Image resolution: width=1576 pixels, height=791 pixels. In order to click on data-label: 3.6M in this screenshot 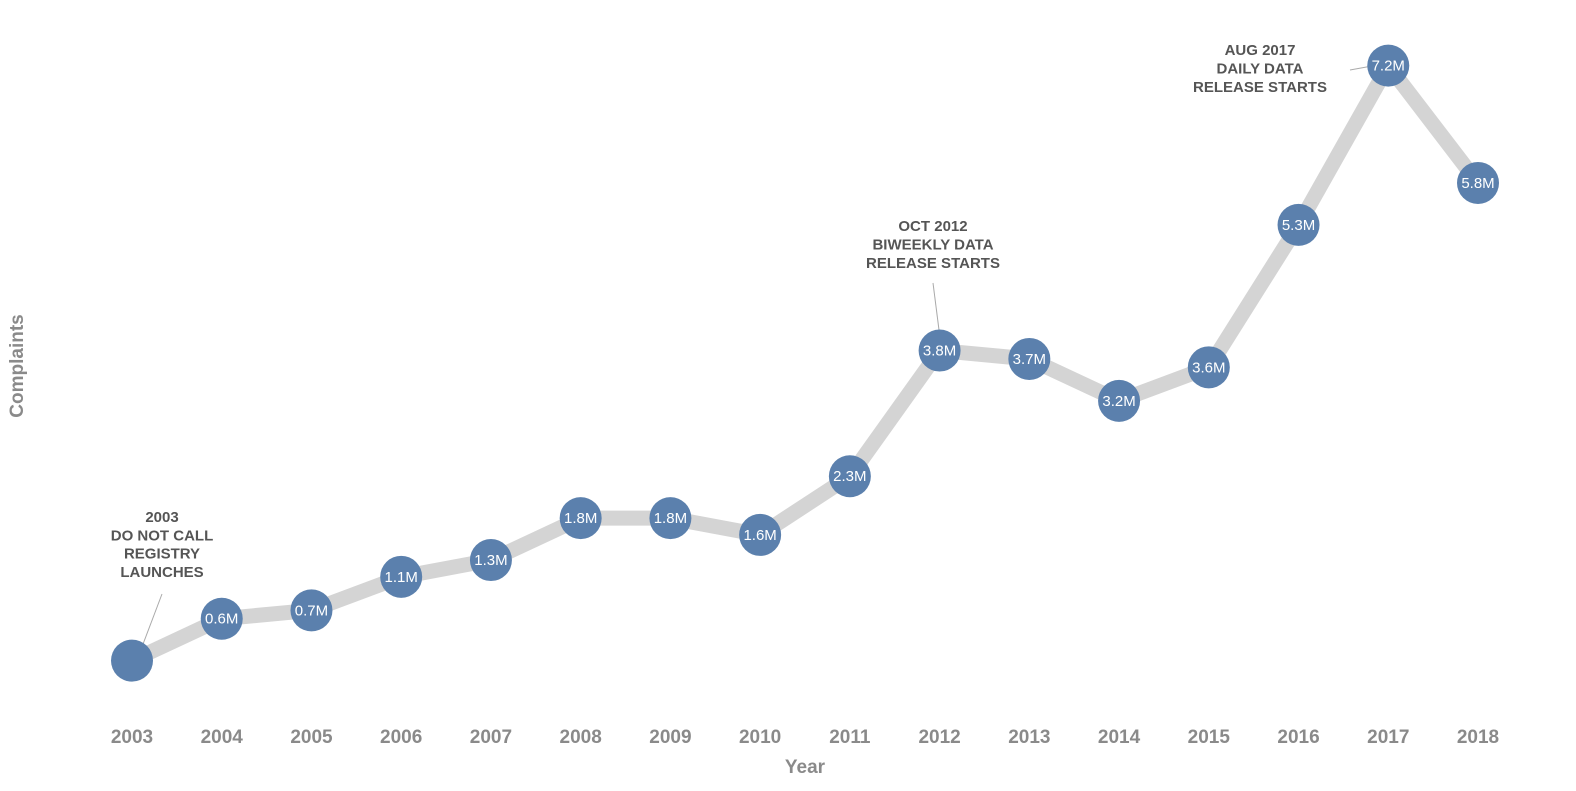, I will do `click(1208, 367)`.